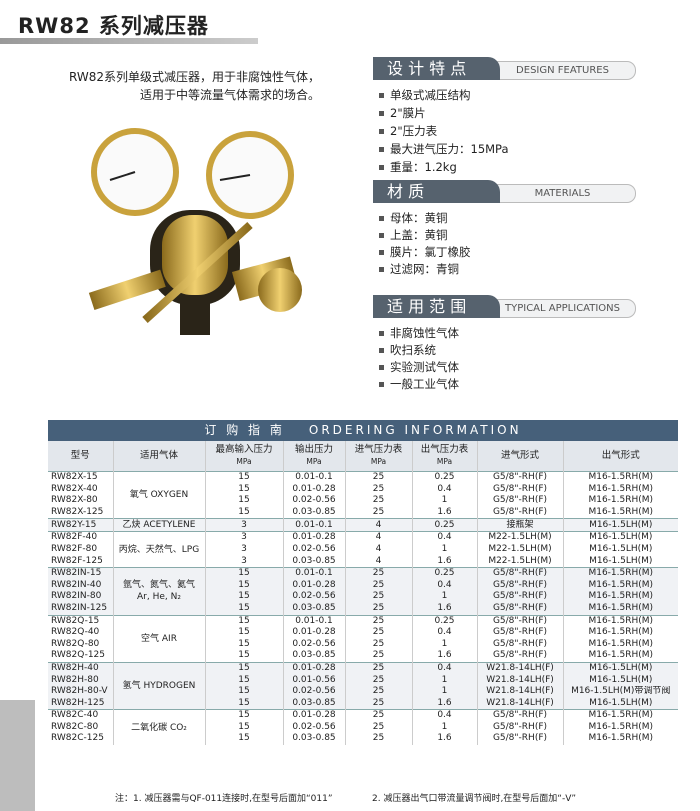 The width and height of the screenshot is (700, 811). Describe the element at coordinates (80, 621) in the screenshot. I see `model-cell: RW82Q-15` at that location.